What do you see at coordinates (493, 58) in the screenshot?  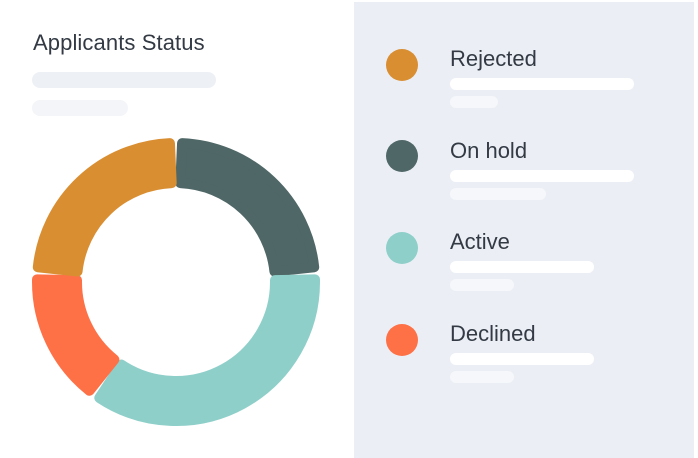 I see `legend-label-rejected: Rejected` at bounding box center [493, 58].